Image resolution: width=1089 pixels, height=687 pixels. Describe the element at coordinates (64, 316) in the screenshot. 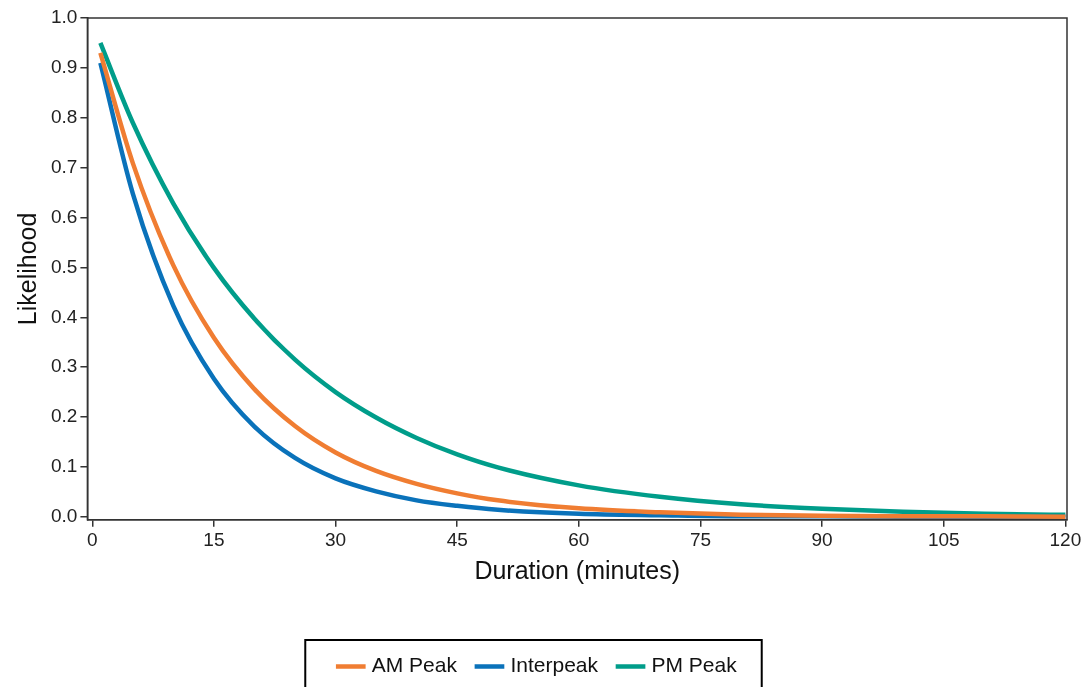

I see `y-tick-label: 0.4` at that location.